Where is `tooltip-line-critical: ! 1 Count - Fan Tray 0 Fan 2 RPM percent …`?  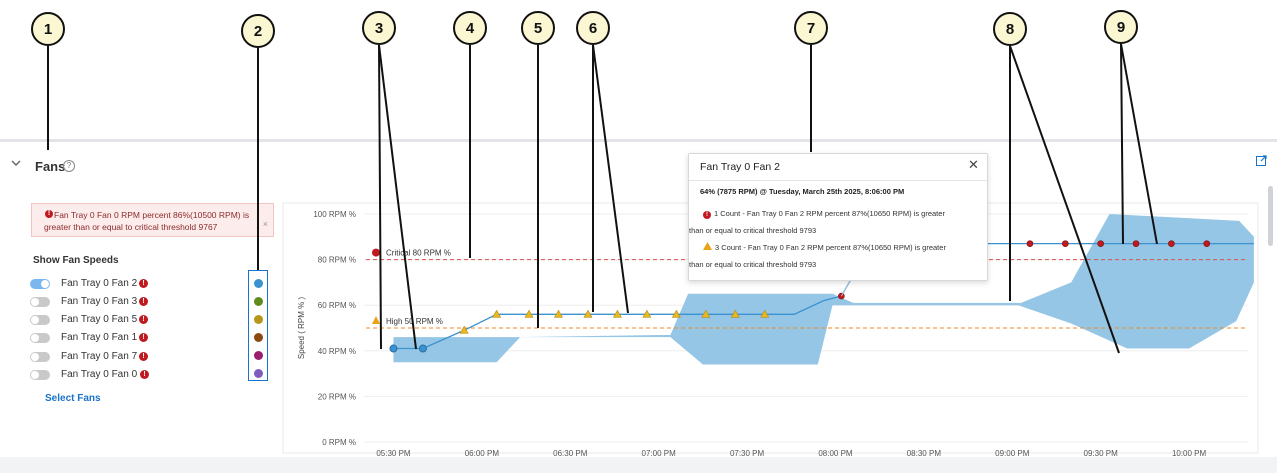 tooltip-line-critical: ! 1 Count - Fan Tray 0 Fan 2 RPM percent … is located at coordinates (833, 222).